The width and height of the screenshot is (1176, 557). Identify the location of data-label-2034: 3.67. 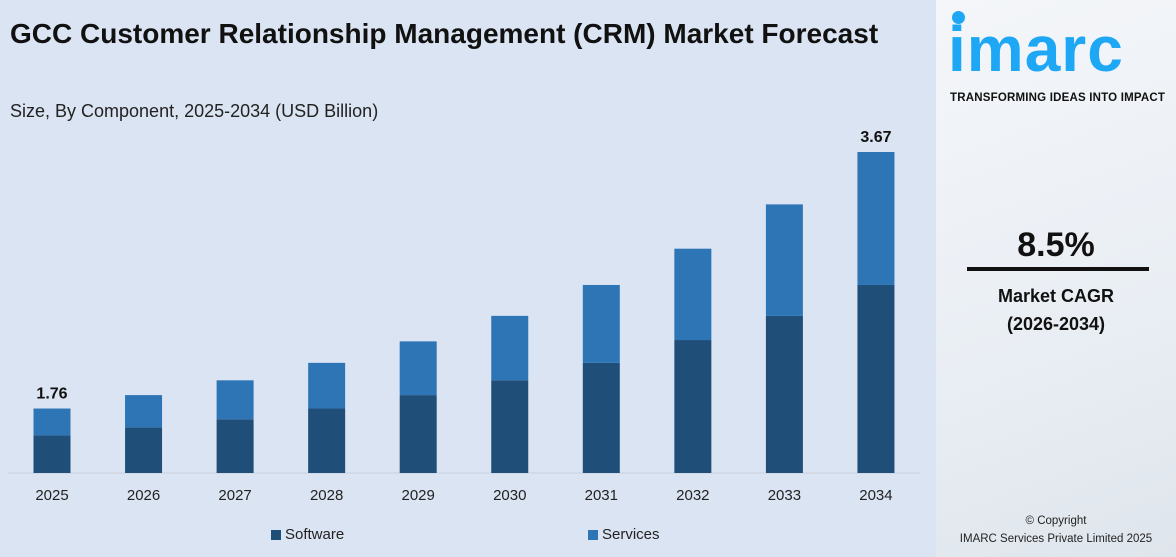
(875, 137).